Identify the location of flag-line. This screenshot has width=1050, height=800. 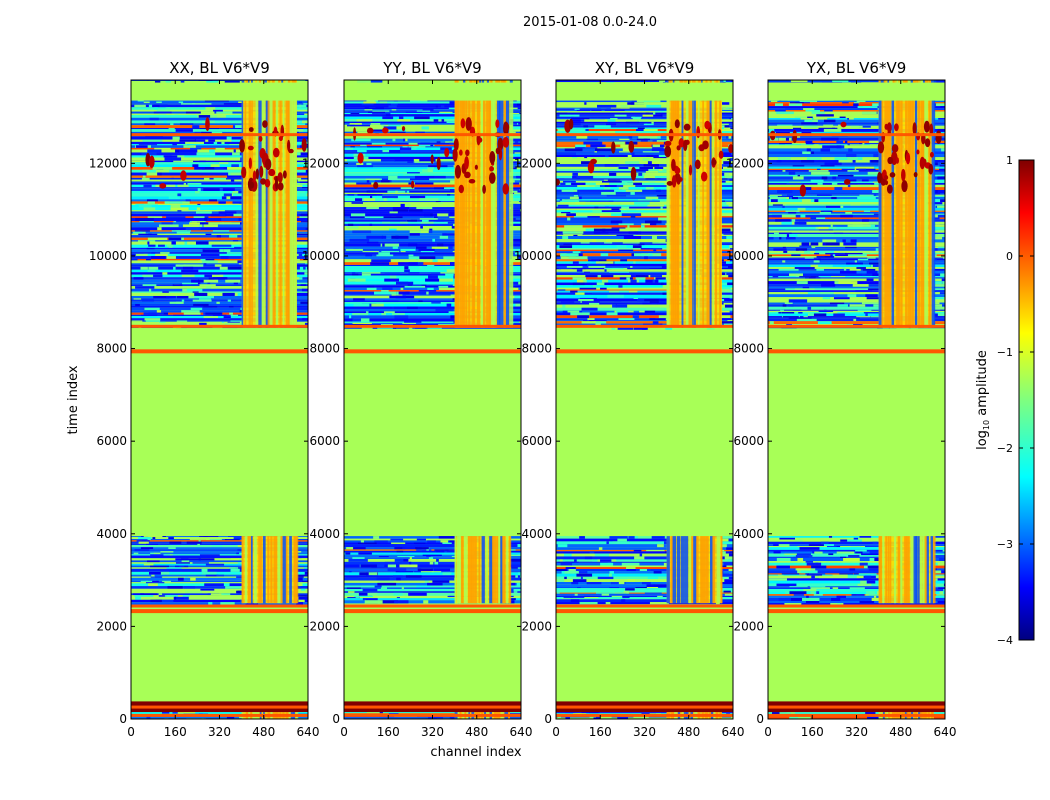
(856, 611).